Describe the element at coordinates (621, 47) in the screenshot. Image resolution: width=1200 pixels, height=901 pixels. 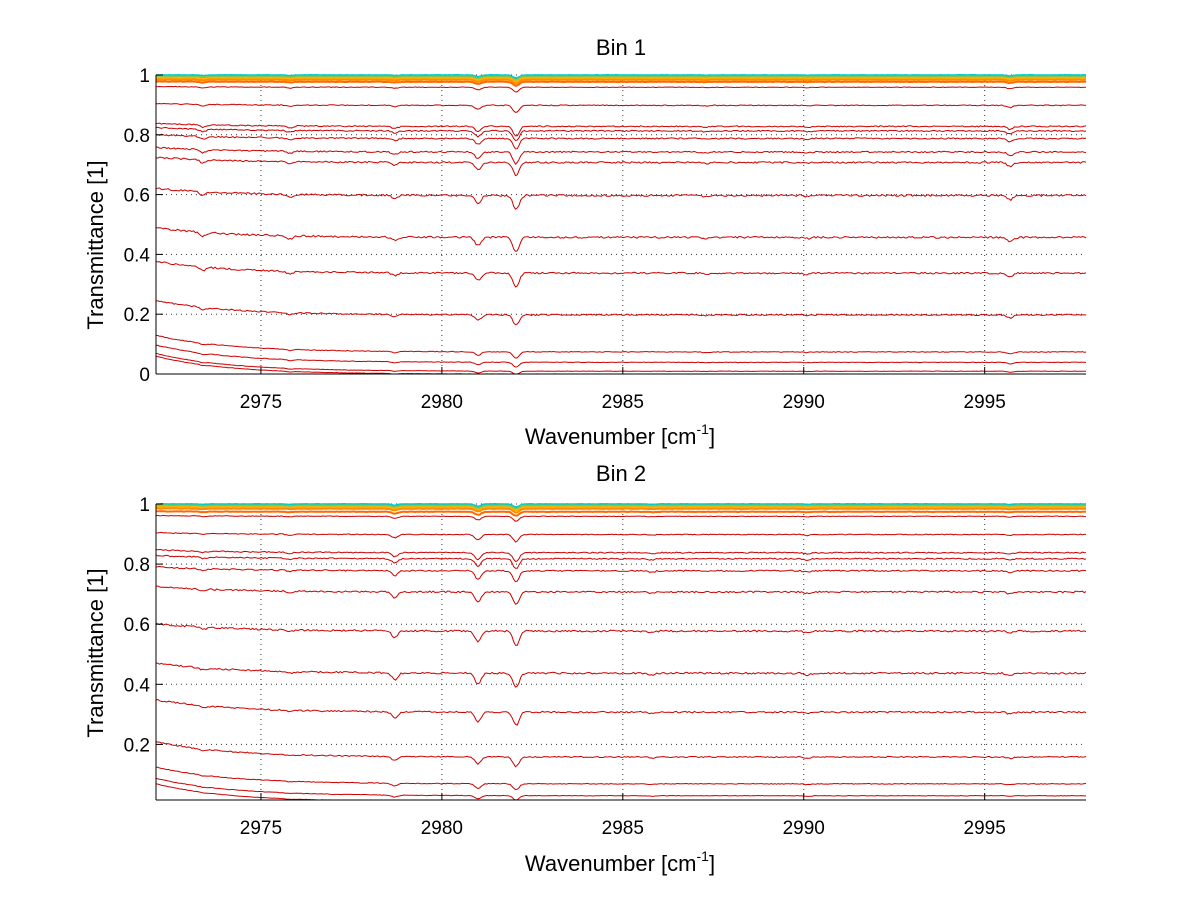
I see `chart-title: Bin 1` at that location.